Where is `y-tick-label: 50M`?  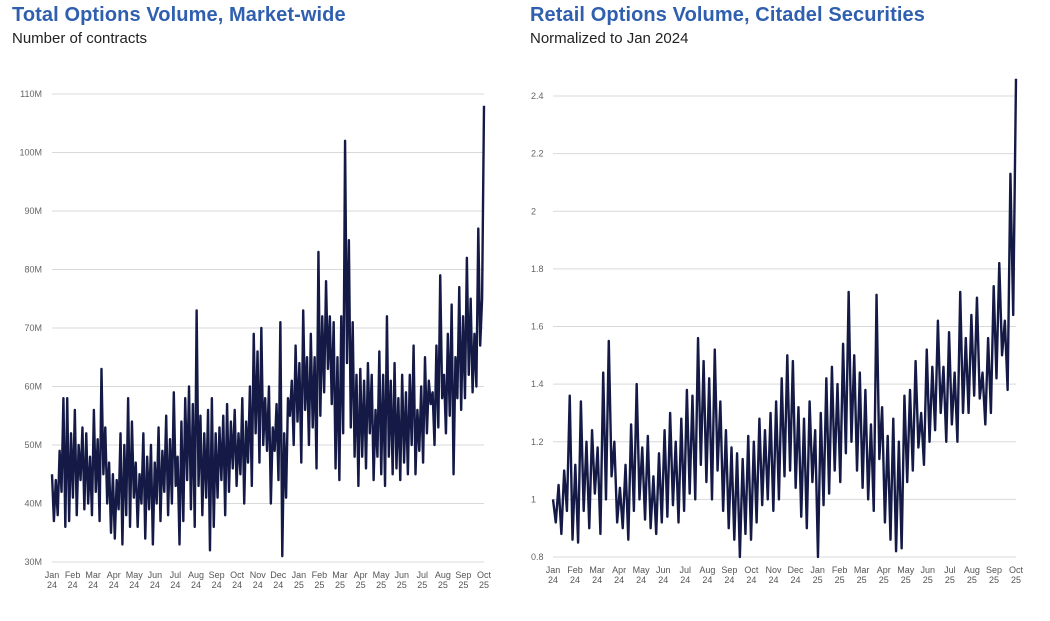 y-tick-label: 50M is located at coordinates (33, 445).